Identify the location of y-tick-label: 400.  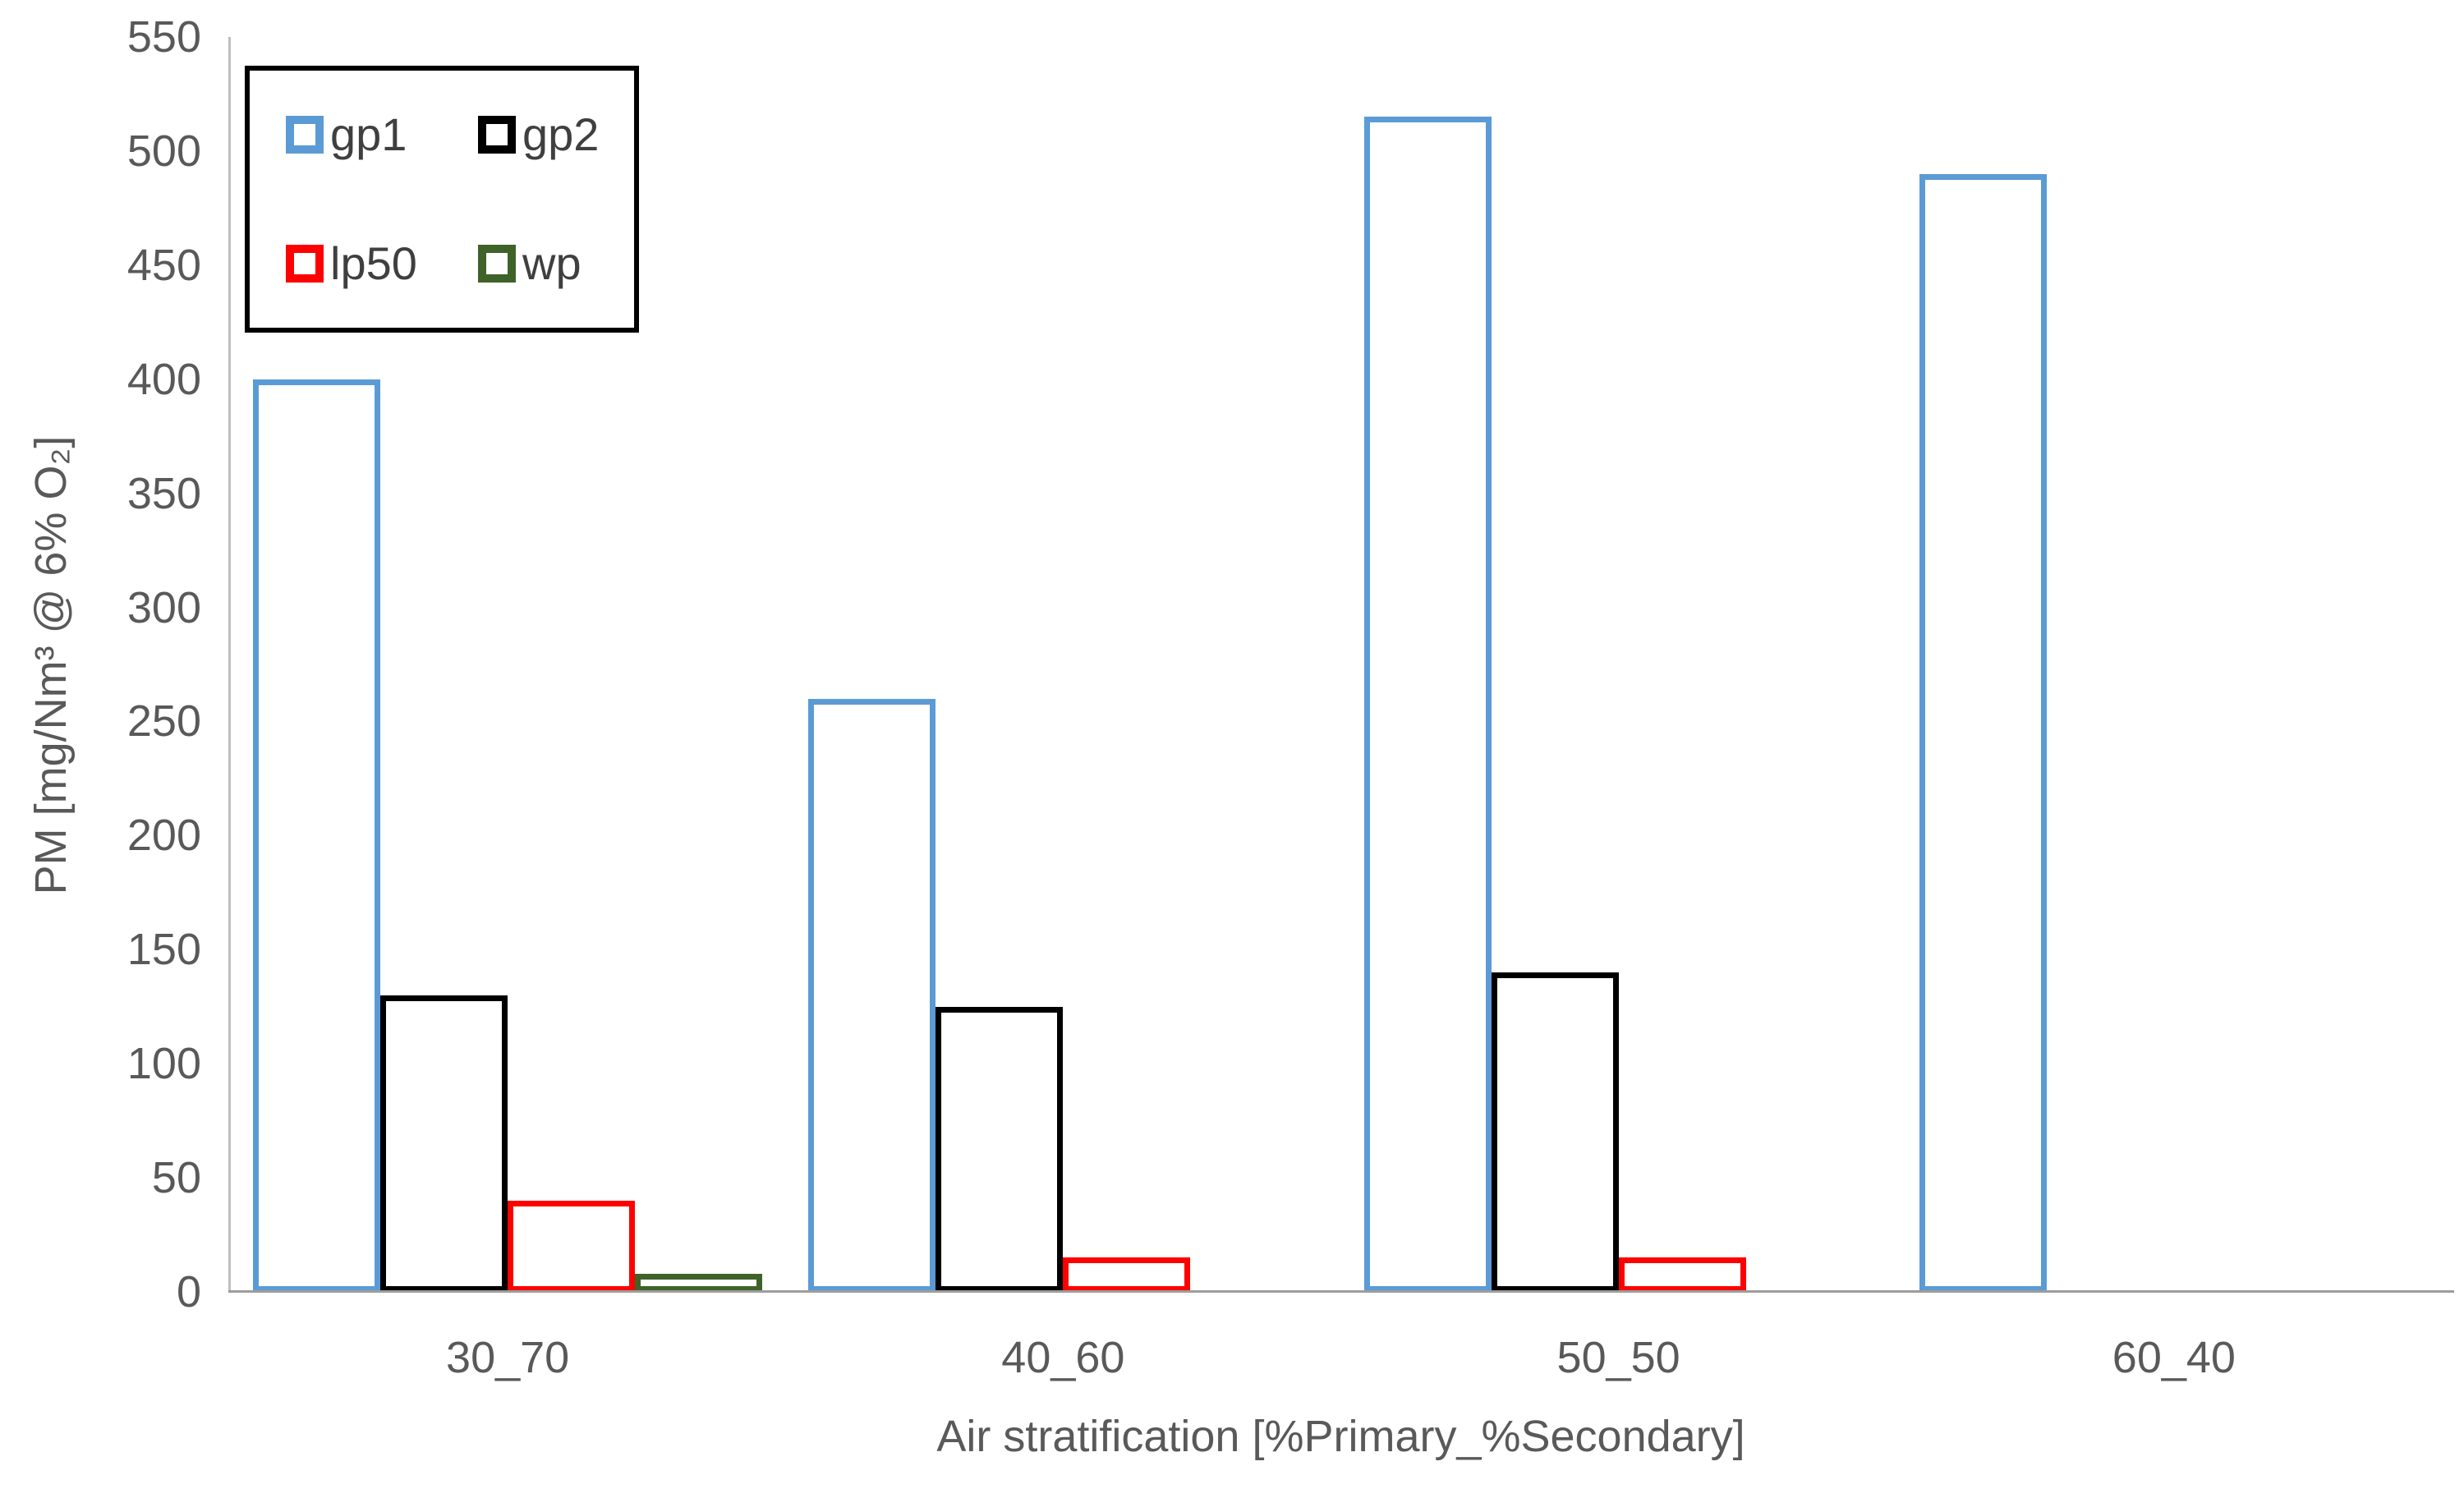
(163, 379).